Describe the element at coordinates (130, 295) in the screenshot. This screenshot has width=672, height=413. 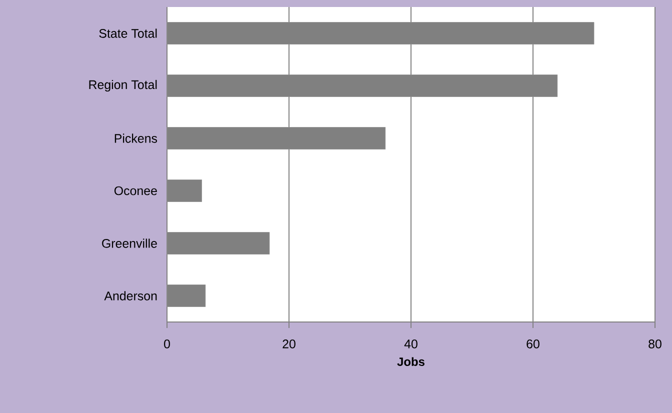
I see `y-tick-label: Anderson` at that location.